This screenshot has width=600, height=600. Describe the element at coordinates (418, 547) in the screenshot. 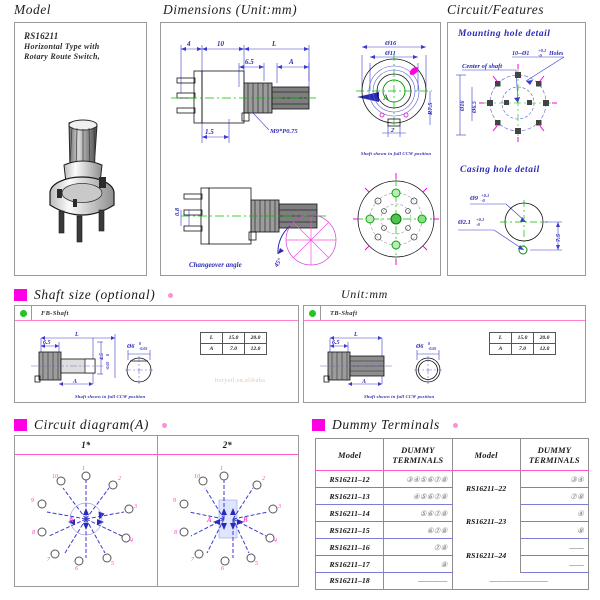

I see `terminals-rs16211-16: ⑦⑧` at that location.